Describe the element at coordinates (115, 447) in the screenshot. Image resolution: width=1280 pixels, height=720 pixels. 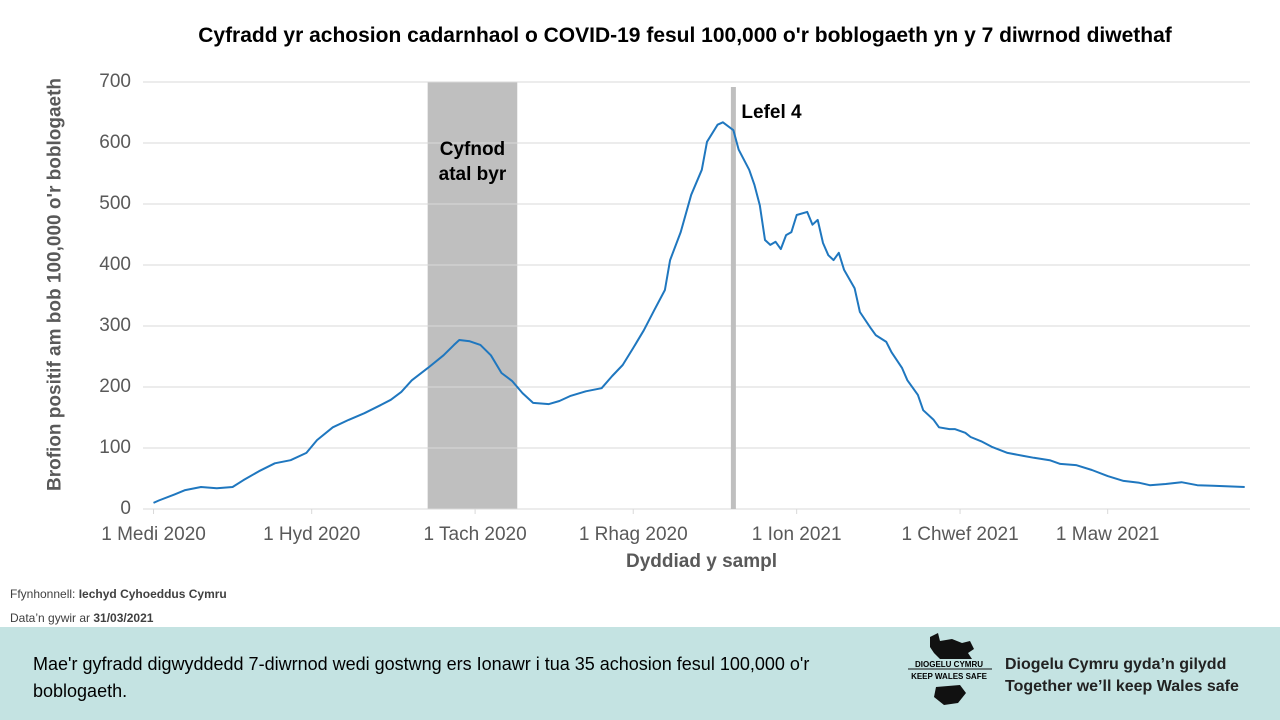
I see `y-tick-label: 100` at that location.